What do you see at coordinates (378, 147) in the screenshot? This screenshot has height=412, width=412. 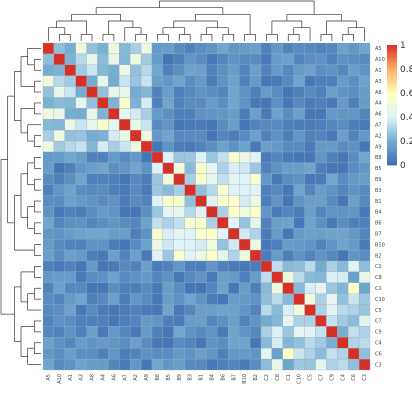 I see `row-label: A9` at bounding box center [378, 147].